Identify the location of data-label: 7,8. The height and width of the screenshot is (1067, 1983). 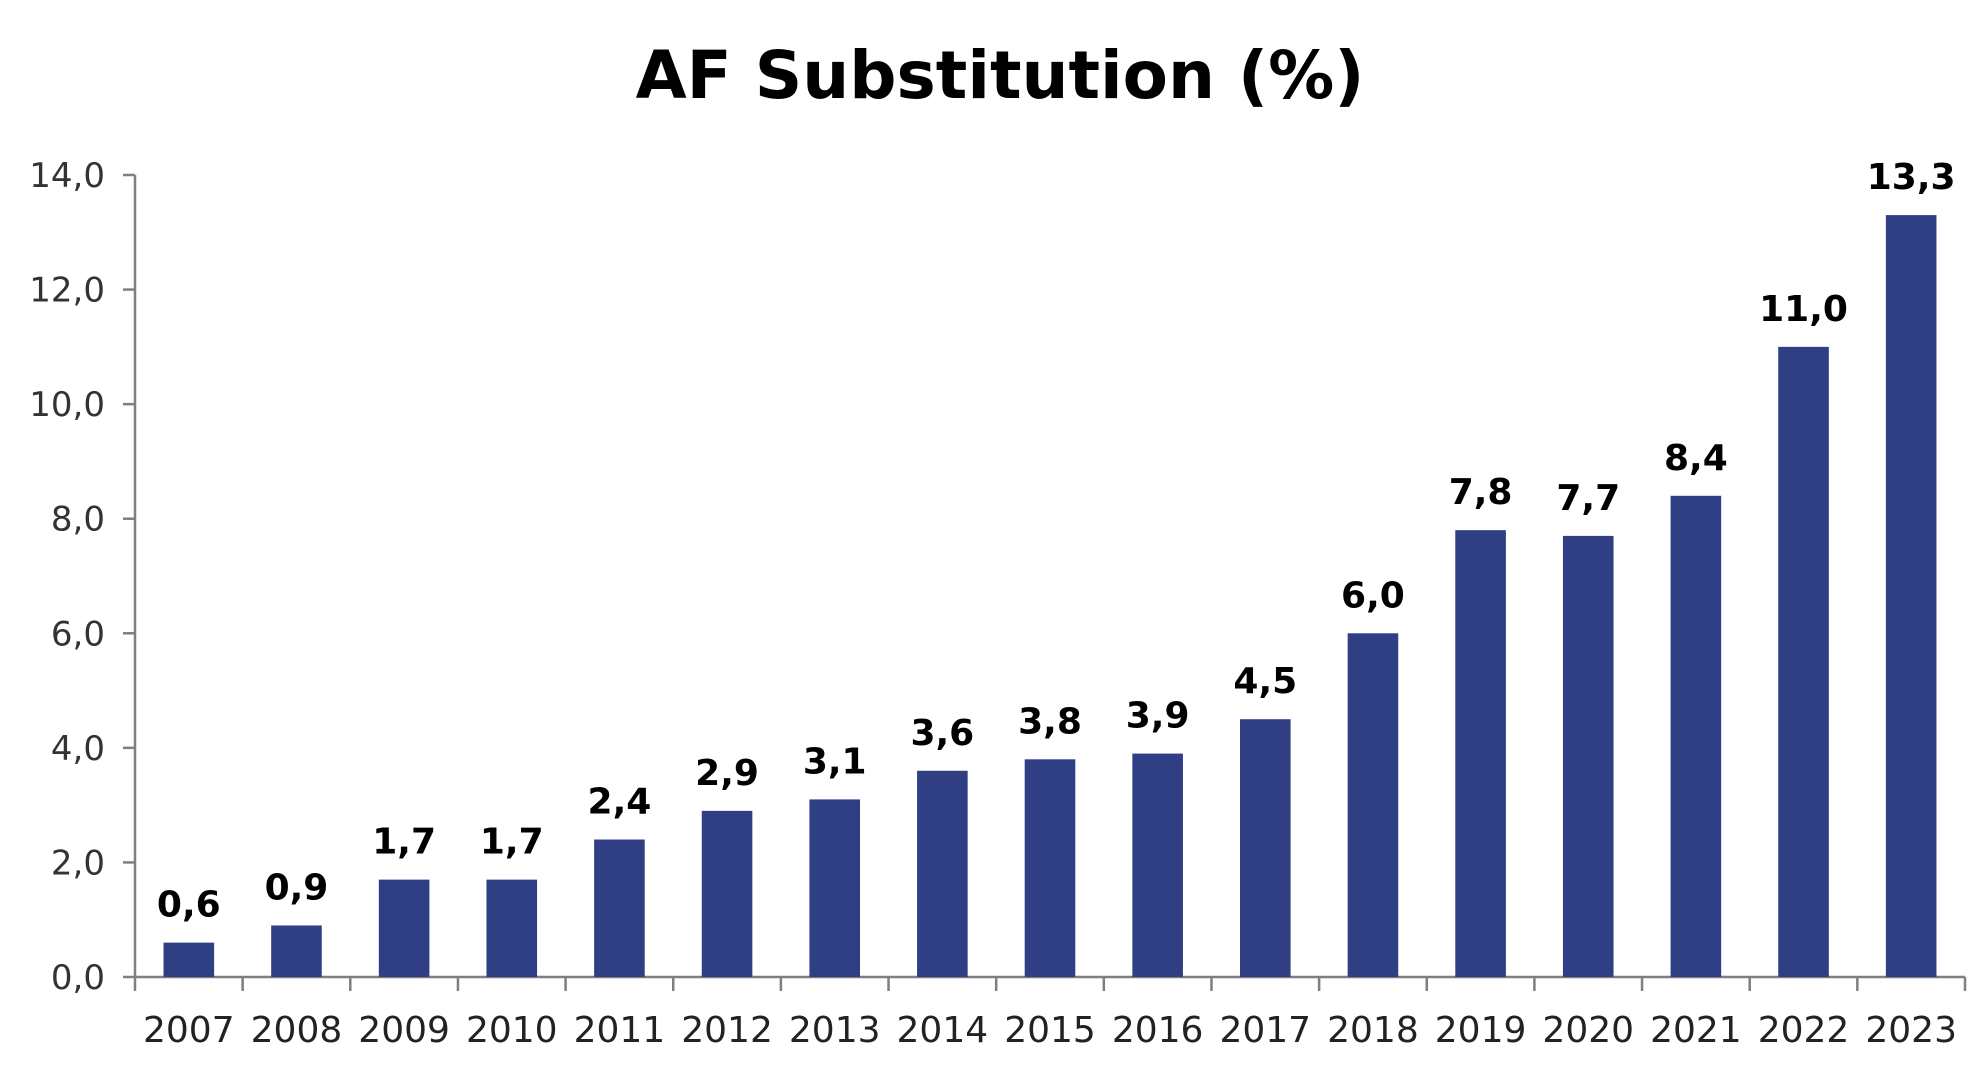
(1481, 492).